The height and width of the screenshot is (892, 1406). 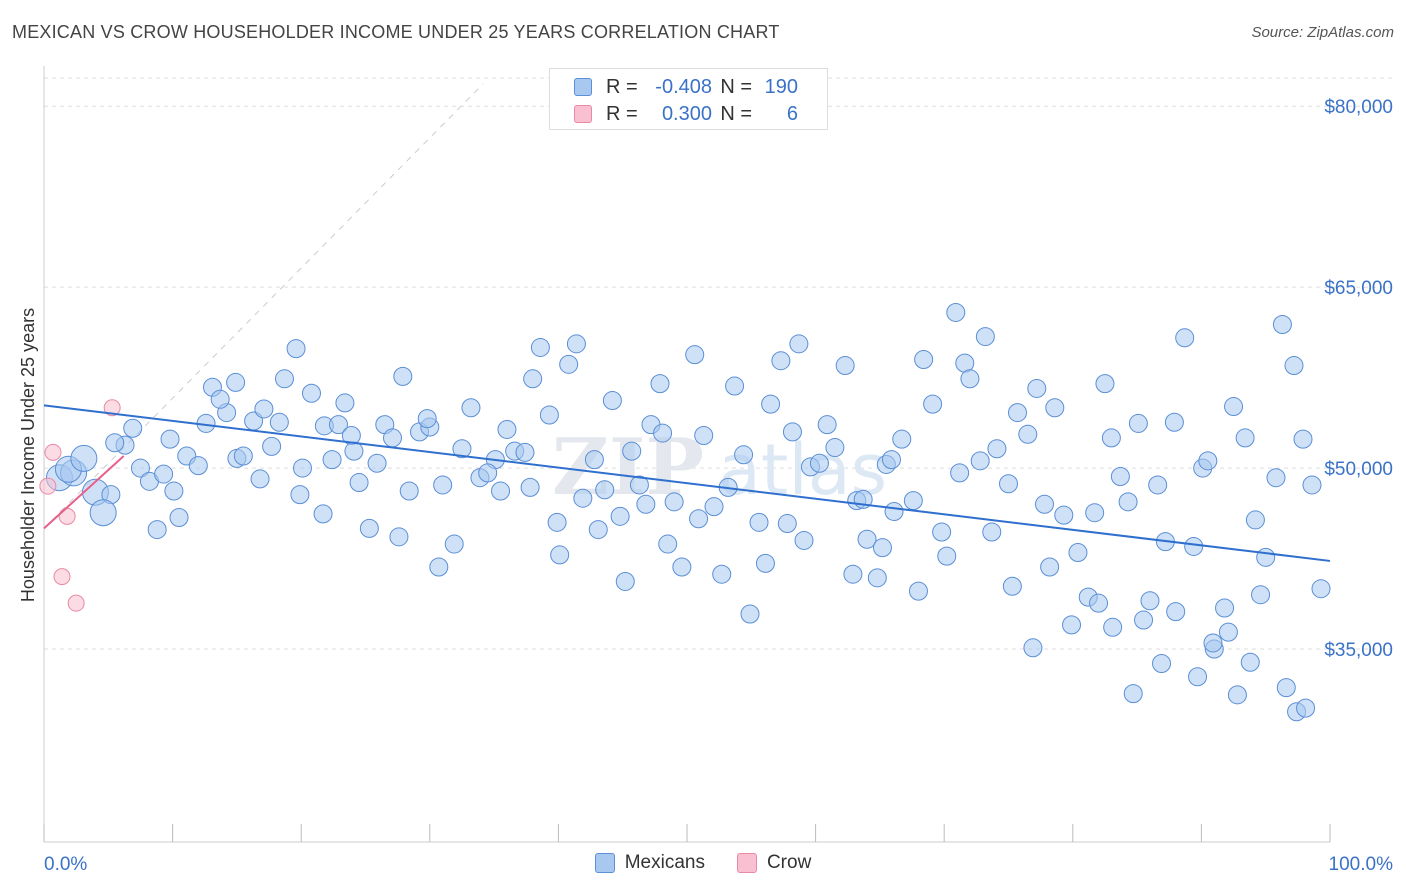 I want to click on n-value: 190, so click(x=781, y=86).